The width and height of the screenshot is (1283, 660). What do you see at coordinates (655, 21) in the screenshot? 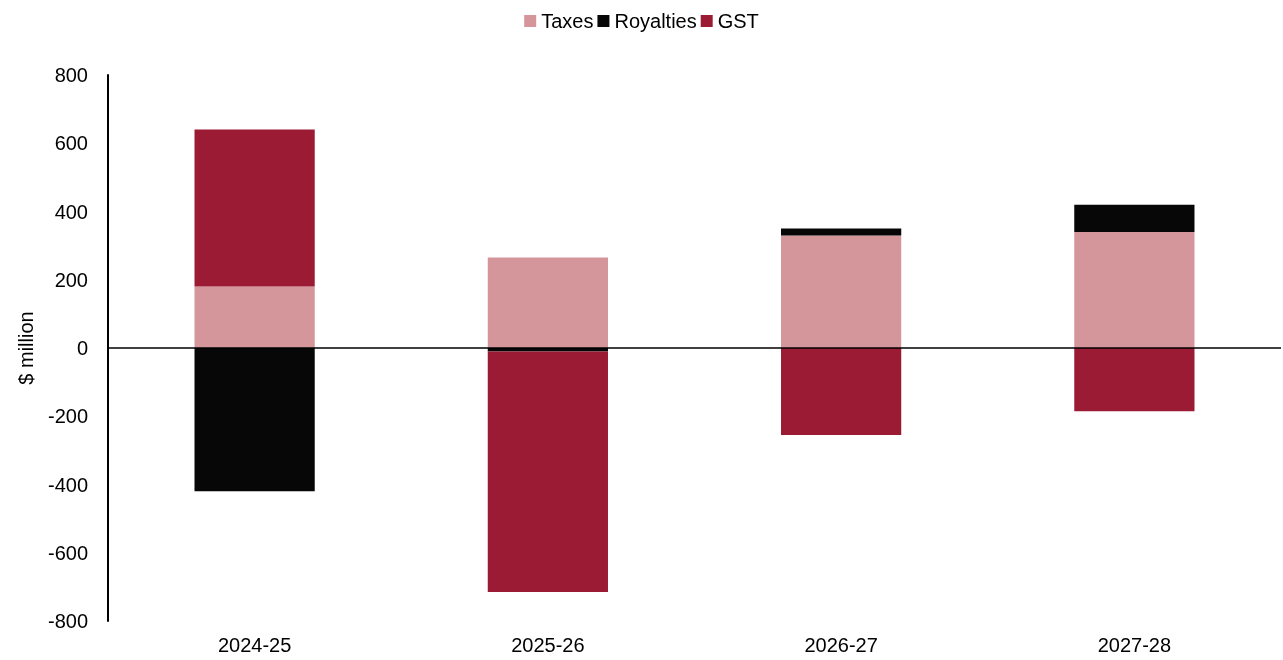
I see `legend-label: Royalties` at bounding box center [655, 21].